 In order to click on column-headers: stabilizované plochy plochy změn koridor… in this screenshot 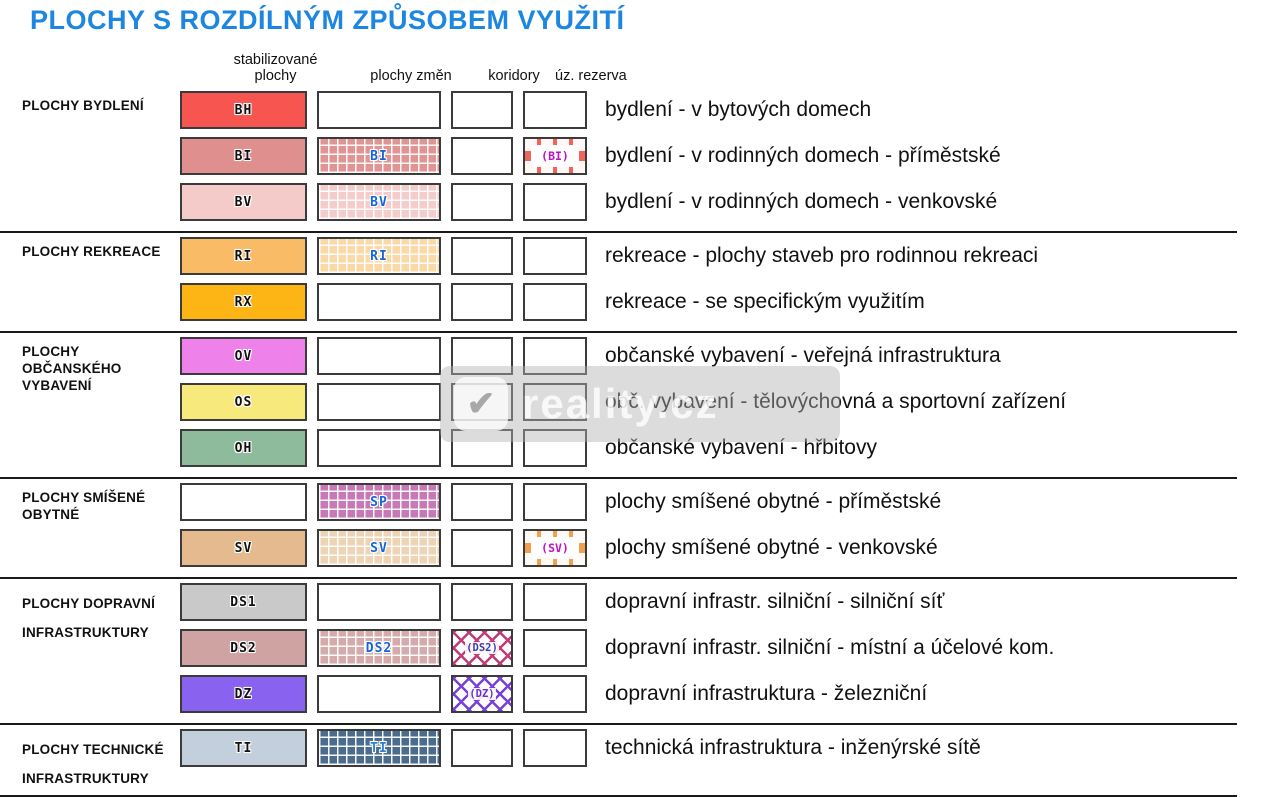, I will do `click(640, 64)`.